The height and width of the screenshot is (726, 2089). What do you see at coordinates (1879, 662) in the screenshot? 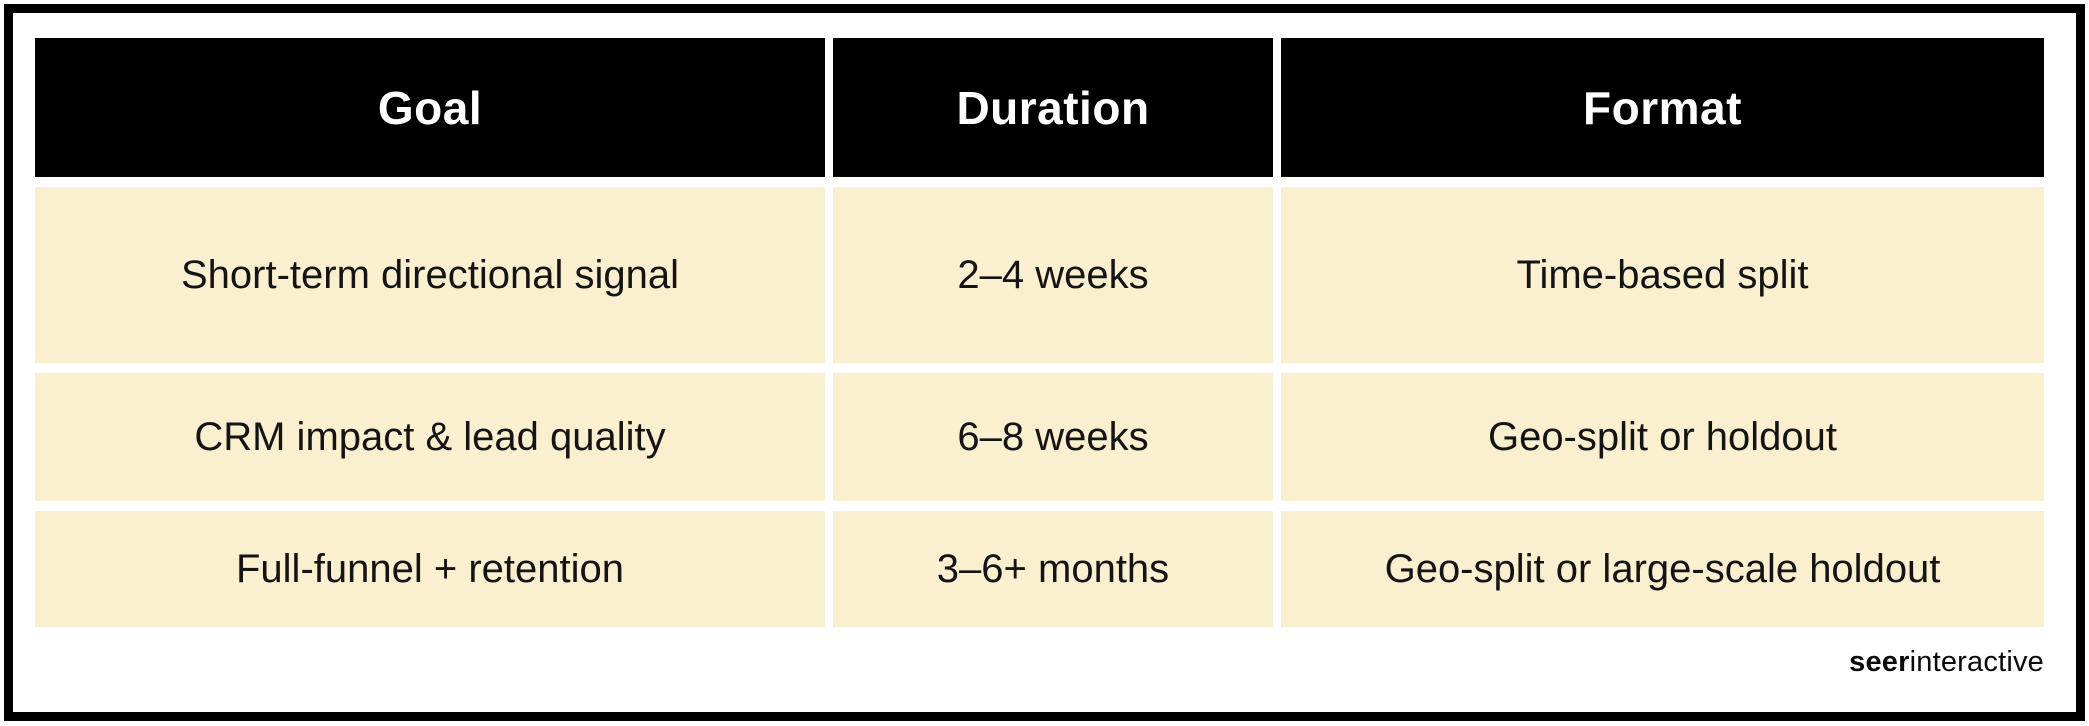
I see `logo-text-bold: seer` at bounding box center [1879, 662].